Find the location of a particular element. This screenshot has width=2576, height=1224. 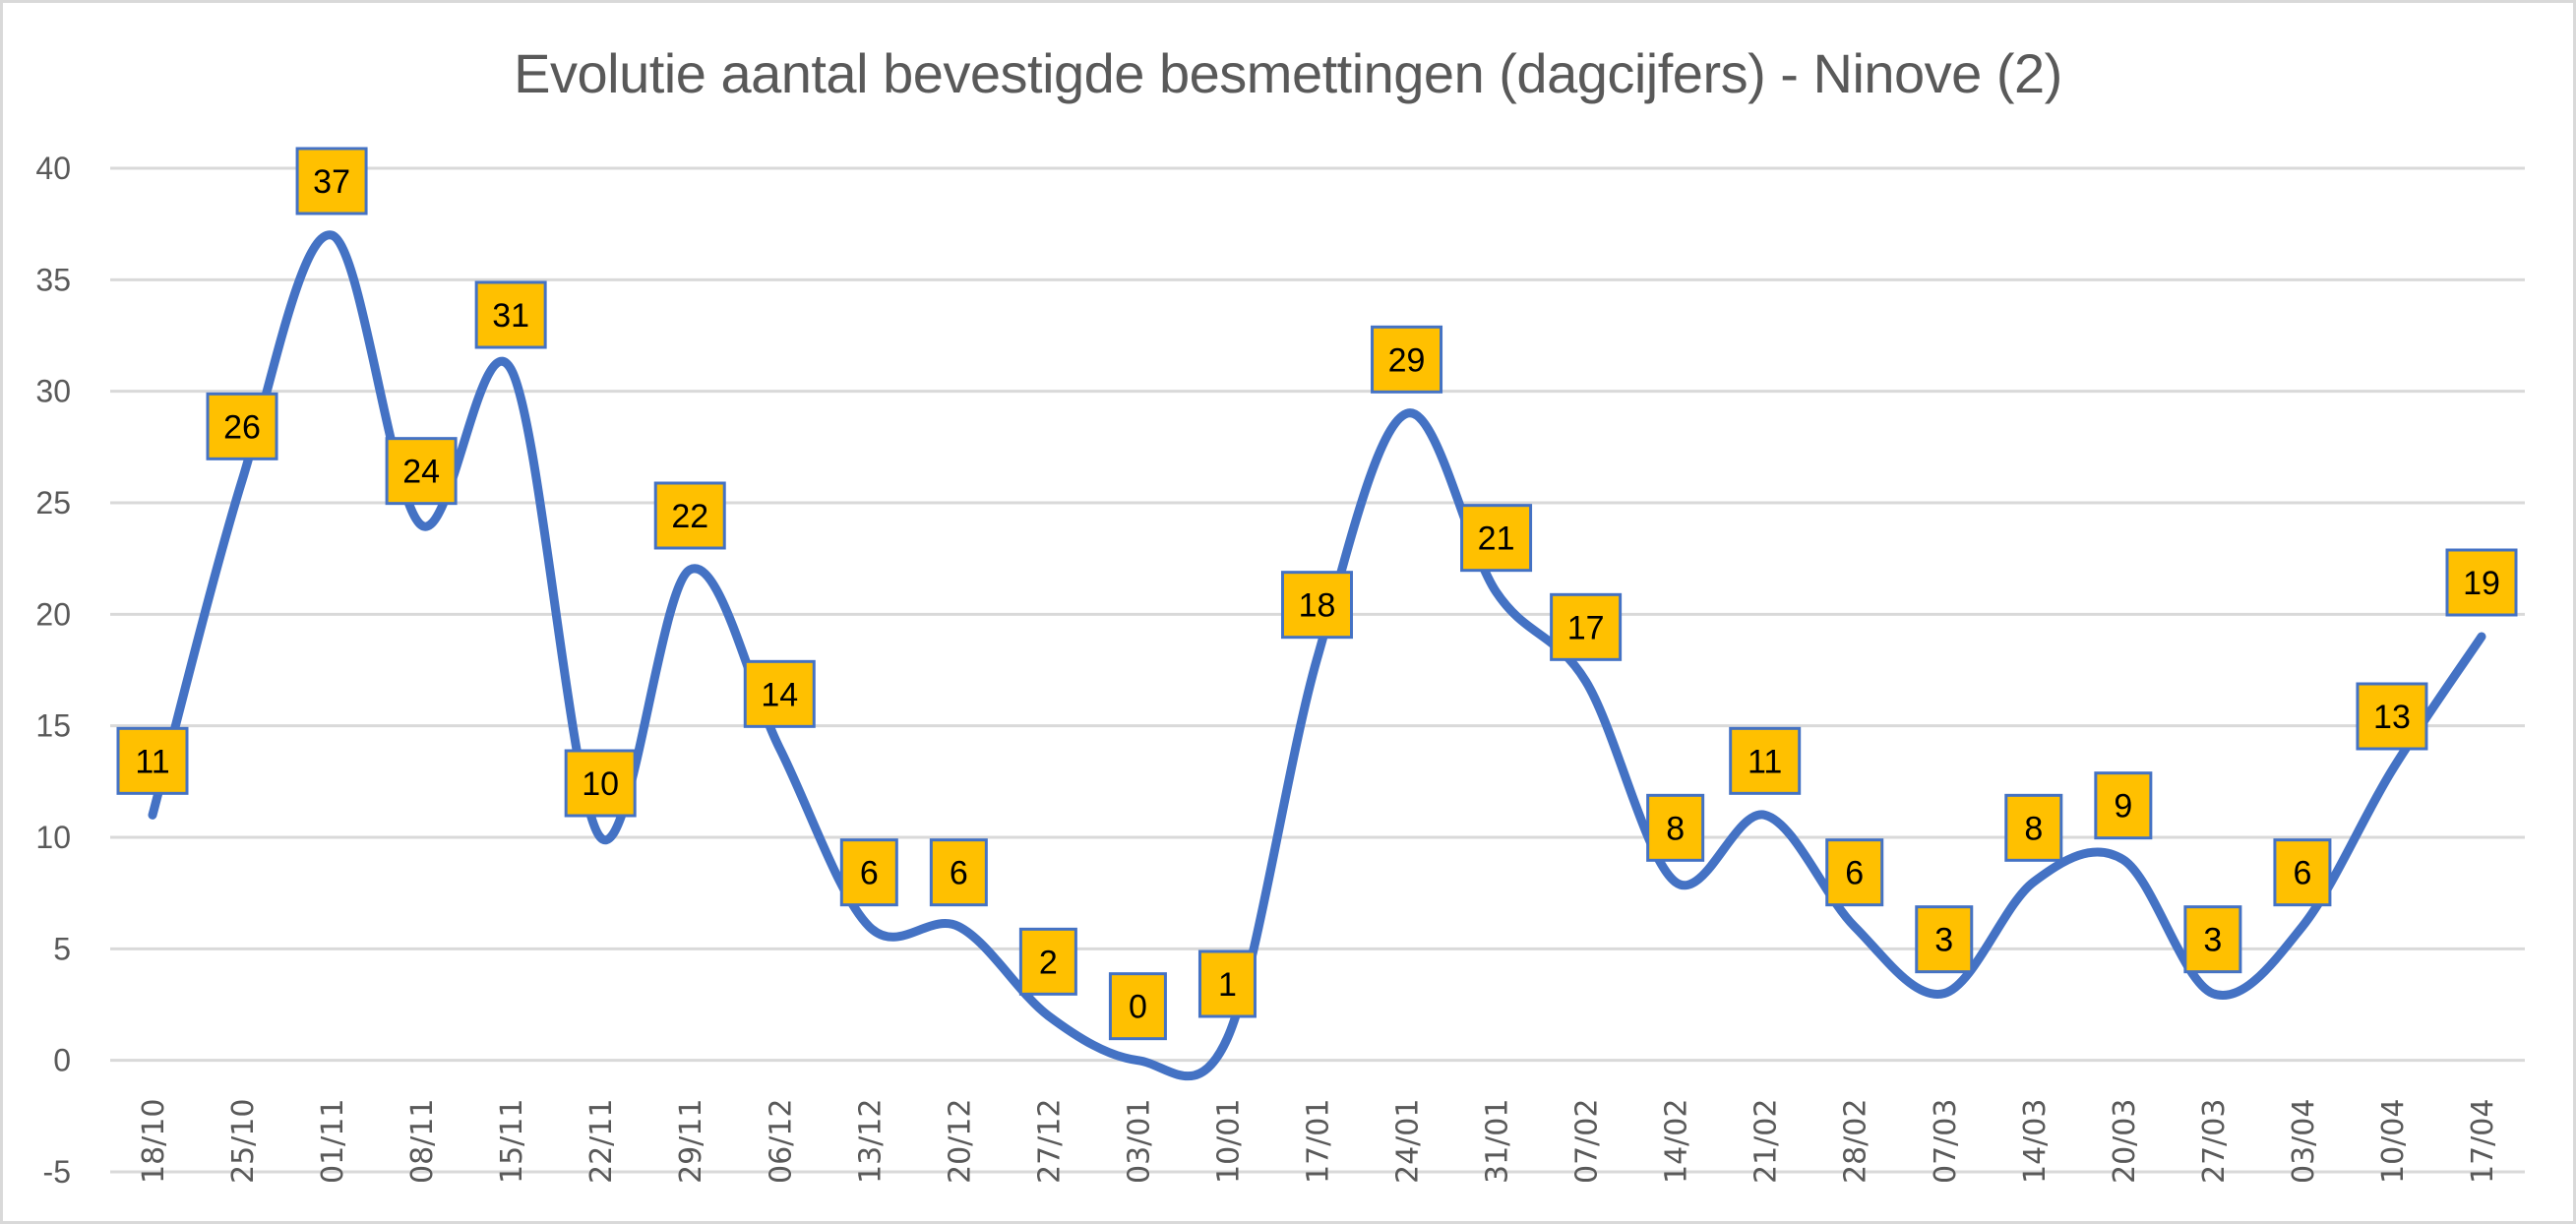

y-tick-label: 30 is located at coordinates (53, 391).